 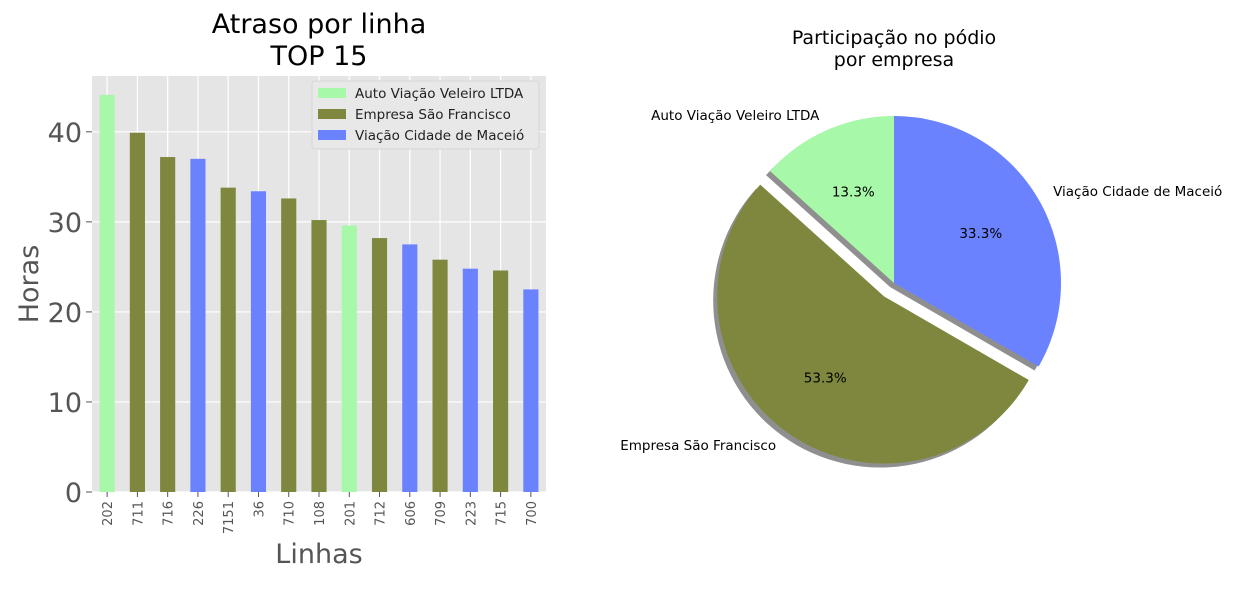 I want to click on x-axis-label: Linhas, so click(x=318, y=554).